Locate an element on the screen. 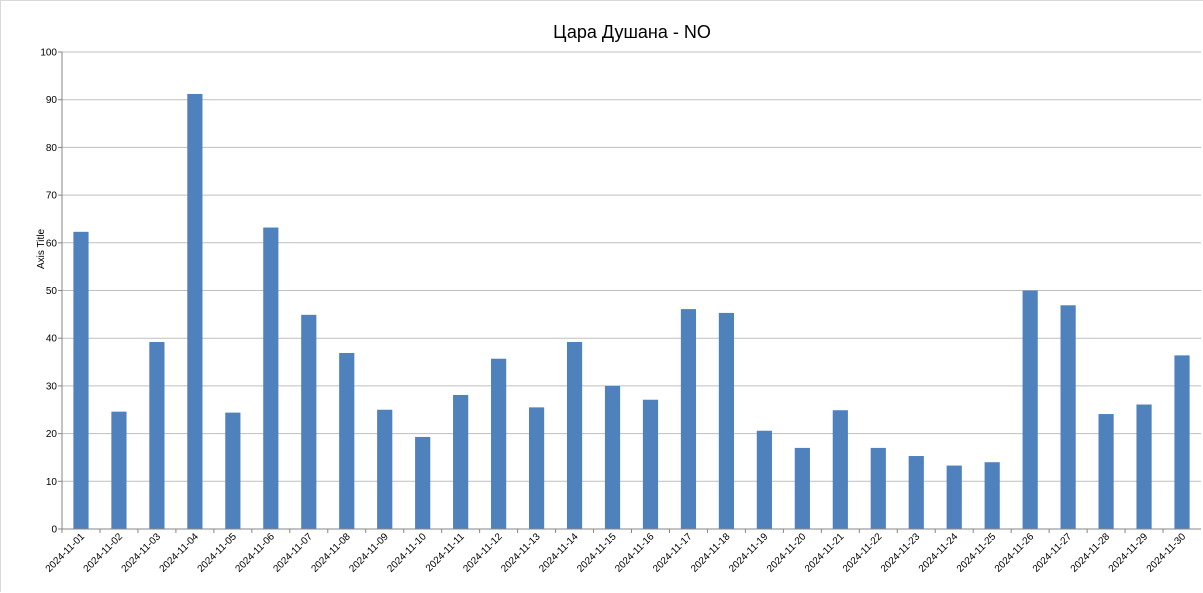 Image resolution: width=1203 pixels, height=593 pixels. x-tick-label: 2024-11-20 is located at coordinates (787, 553).